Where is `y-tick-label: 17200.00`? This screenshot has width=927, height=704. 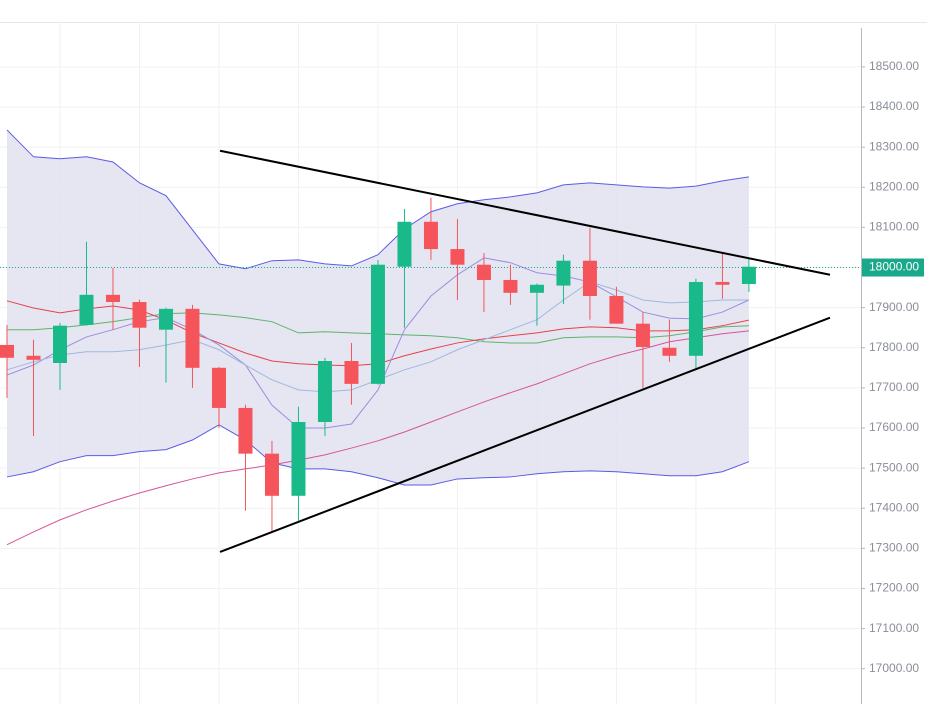
y-tick-label: 17200.00 is located at coordinates (894, 588).